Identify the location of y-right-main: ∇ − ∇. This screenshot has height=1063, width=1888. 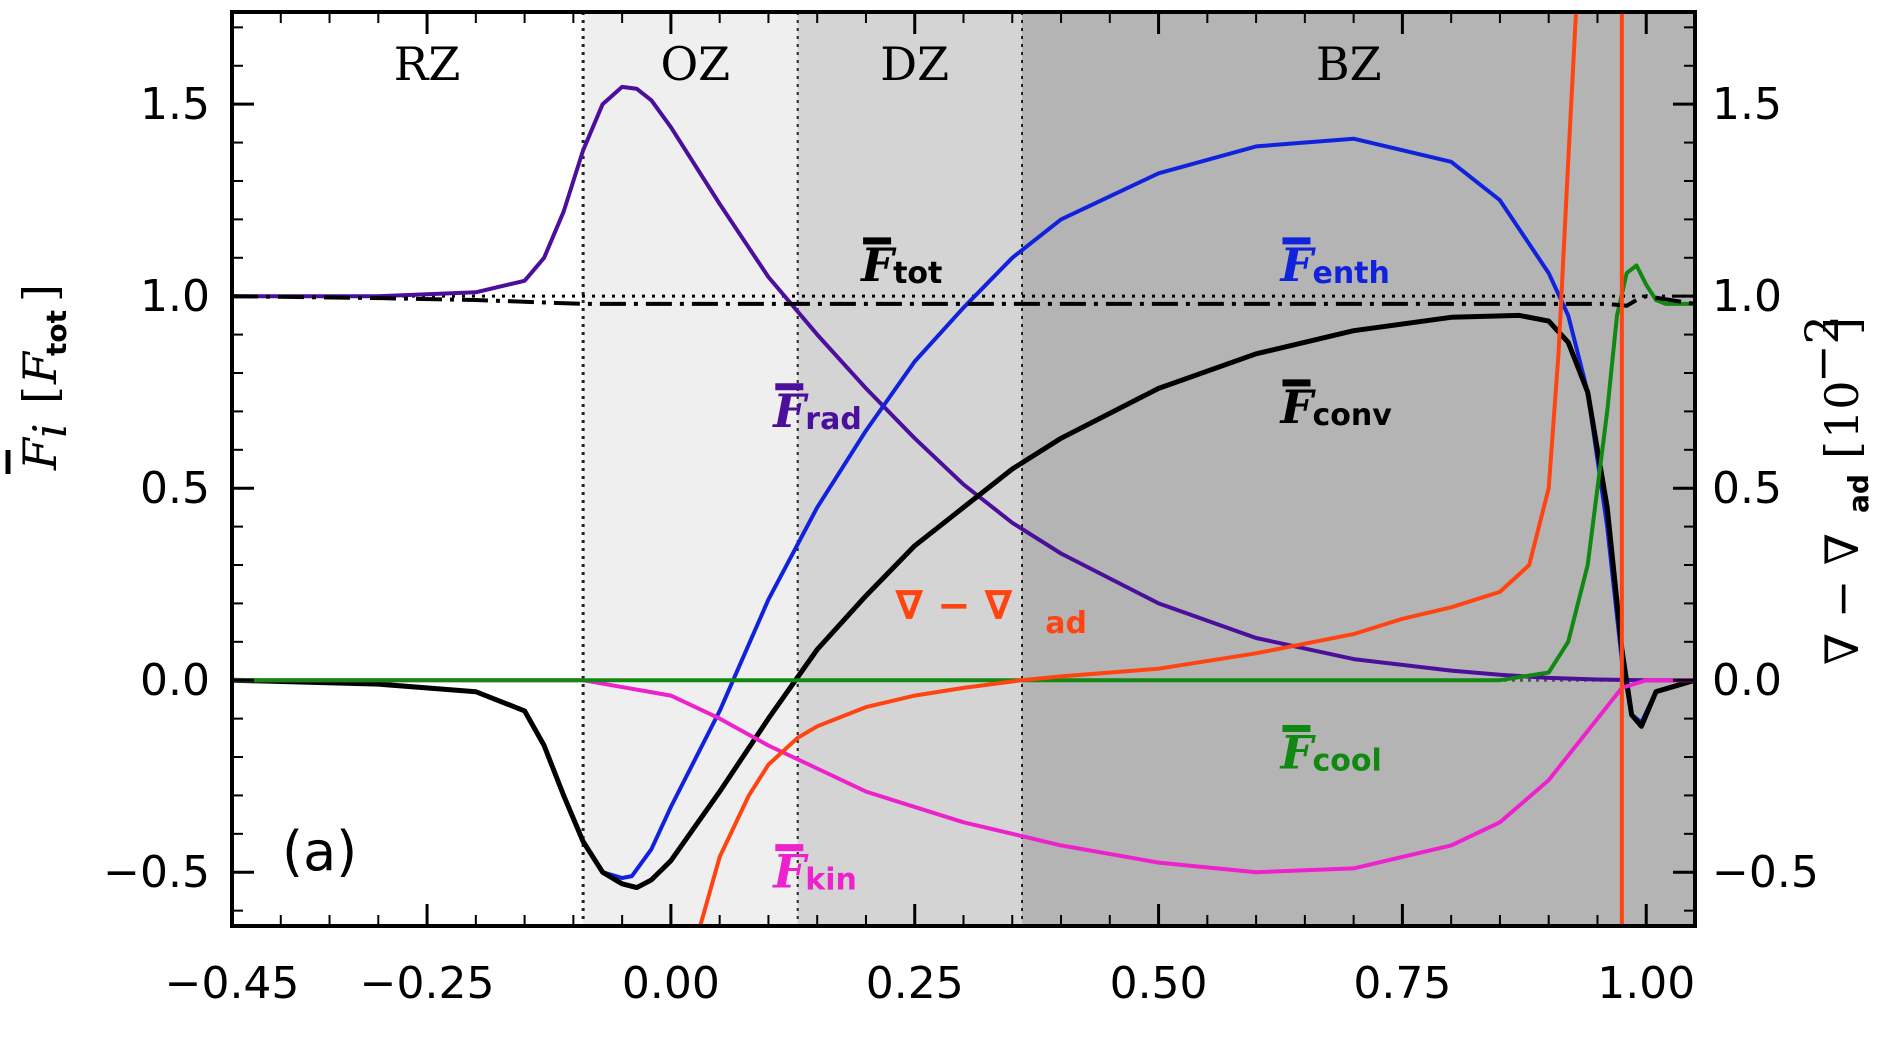
(1842, 599).